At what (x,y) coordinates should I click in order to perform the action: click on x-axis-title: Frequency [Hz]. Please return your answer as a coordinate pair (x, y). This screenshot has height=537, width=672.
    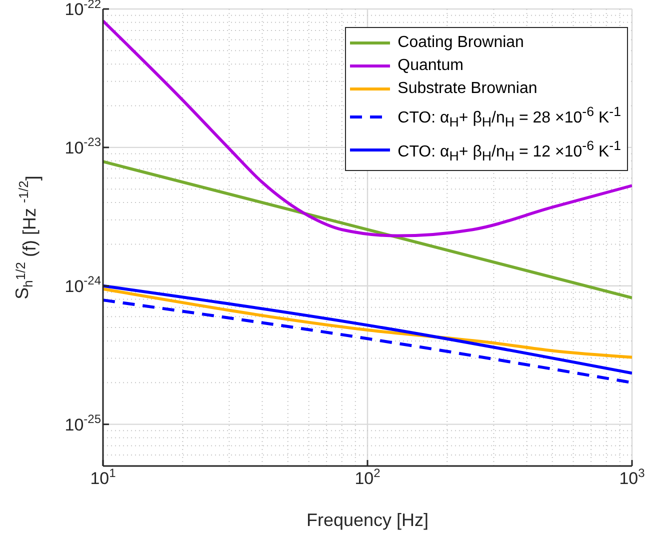
    Looking at the image, I should click on (367, 520).